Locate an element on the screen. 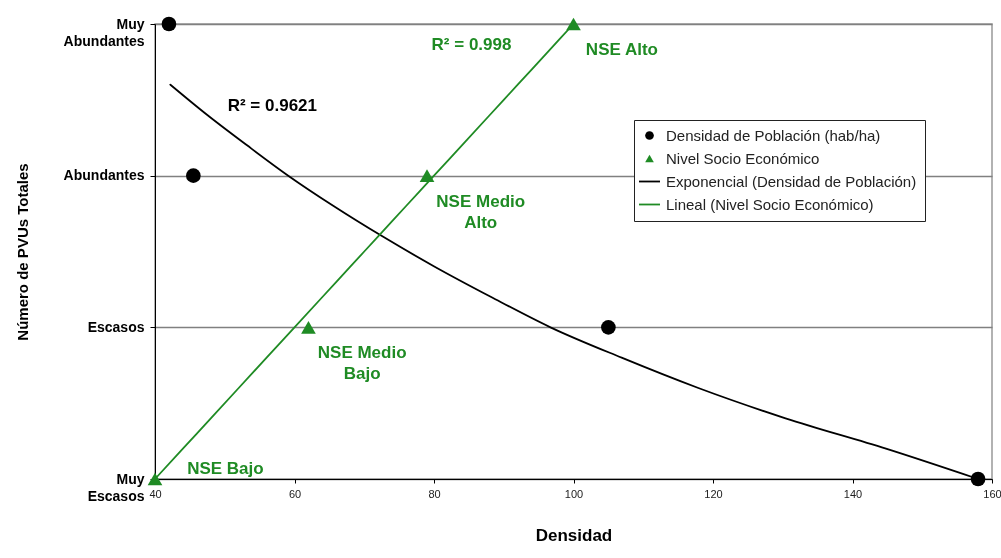 Image resolution: width=1001 pixels, height=558 pixels. x-axis-title: Densidad is located at coordinates (574, 535).